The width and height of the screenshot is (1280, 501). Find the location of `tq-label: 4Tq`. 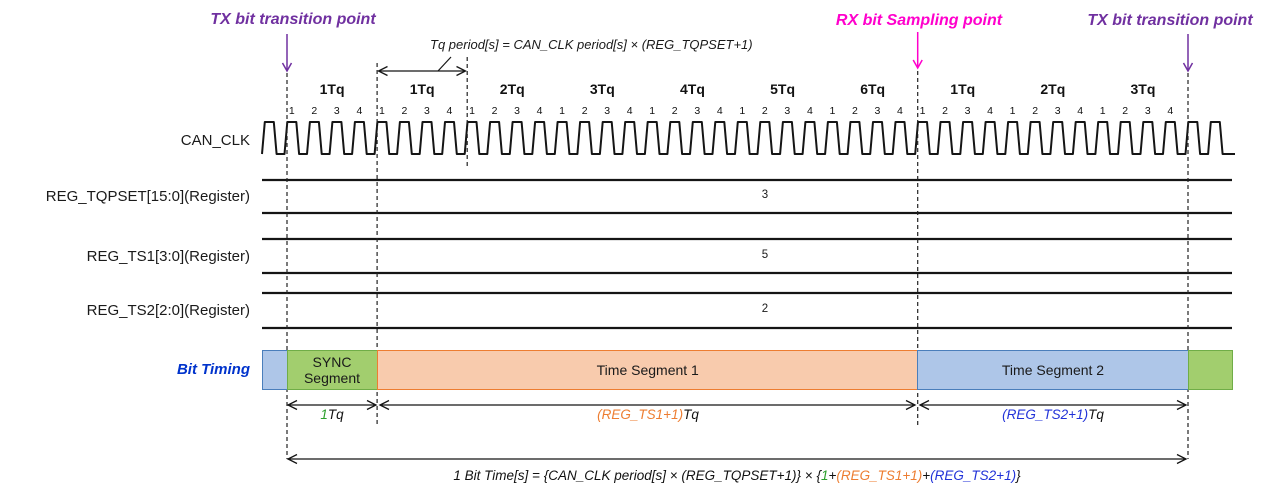

tq-label: 4Tq is located at coordinates (692, 89).